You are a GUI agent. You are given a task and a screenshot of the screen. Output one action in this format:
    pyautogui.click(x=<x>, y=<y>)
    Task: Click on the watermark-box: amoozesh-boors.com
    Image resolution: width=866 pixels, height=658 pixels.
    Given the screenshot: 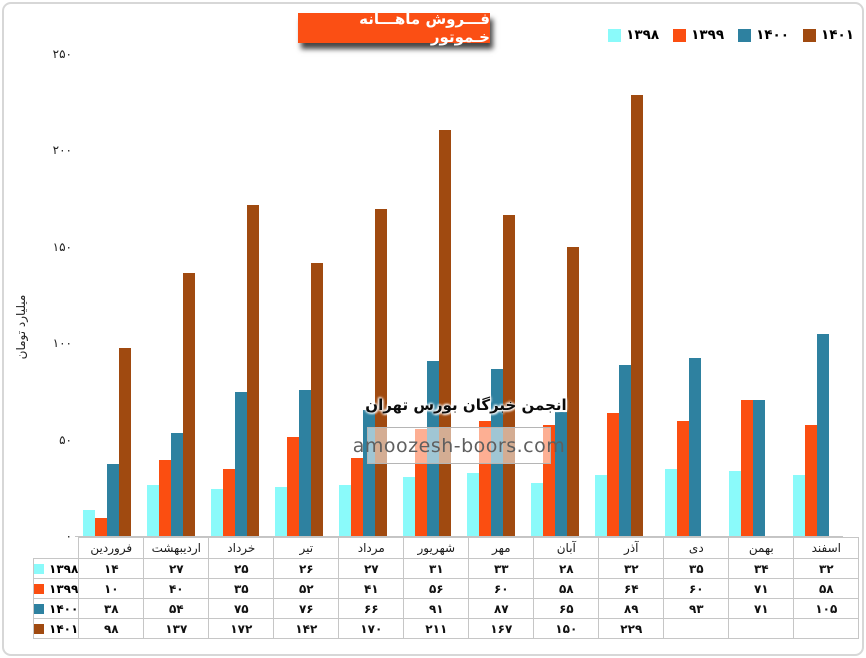 What is the action you would take?
    pyautogui.click(x=459, y=445)
    